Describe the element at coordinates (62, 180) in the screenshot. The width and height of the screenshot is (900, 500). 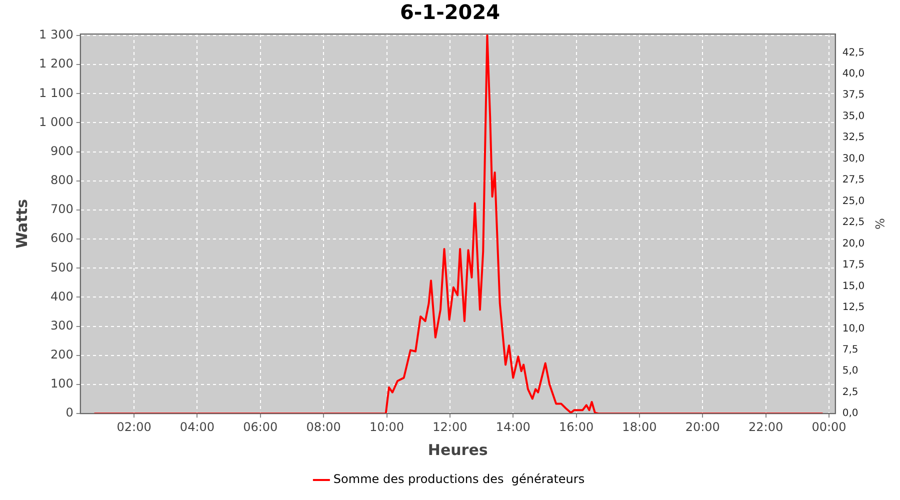
I see `y-tick-label: 800` at that location.